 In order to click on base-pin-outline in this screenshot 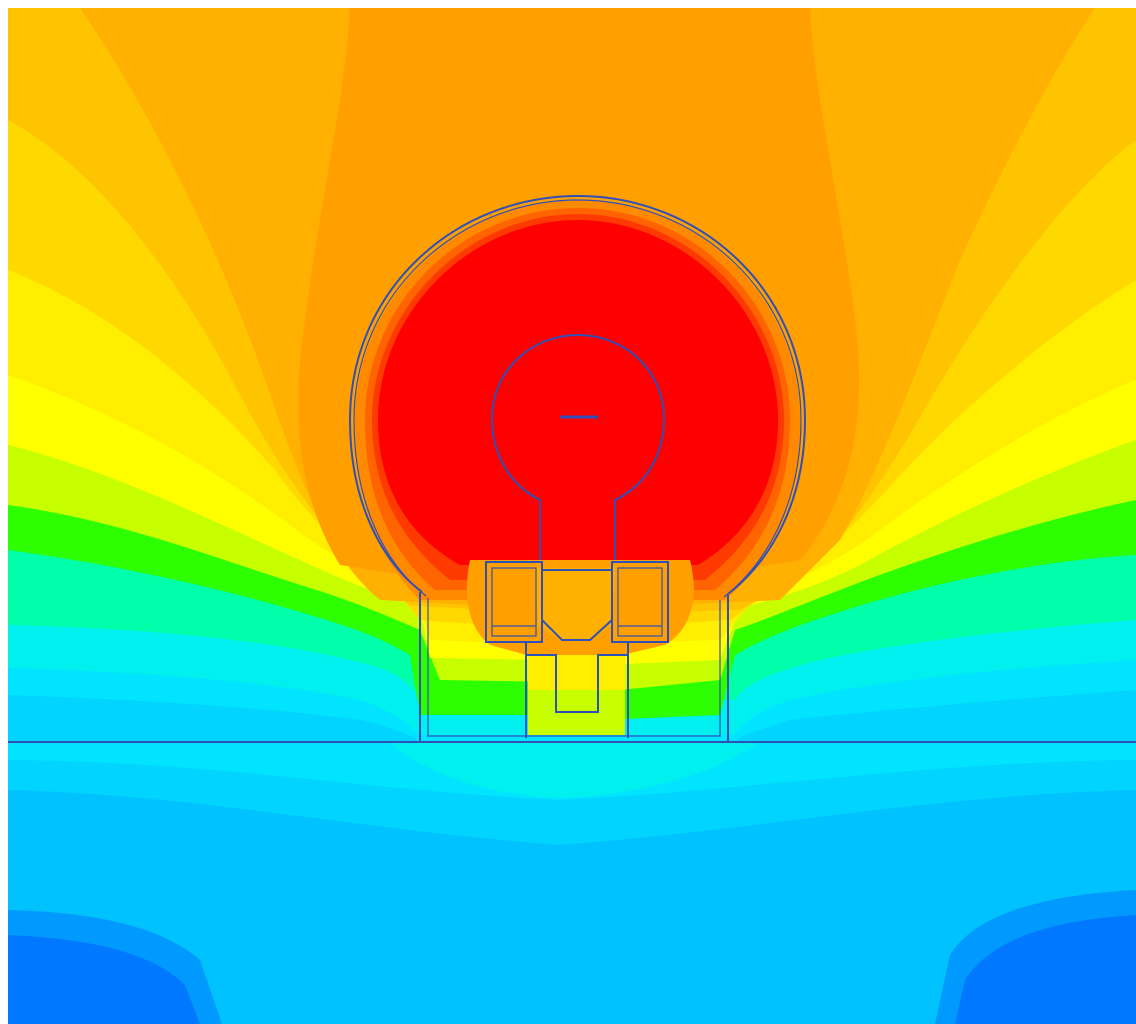, I will do `click(577, 690)`.